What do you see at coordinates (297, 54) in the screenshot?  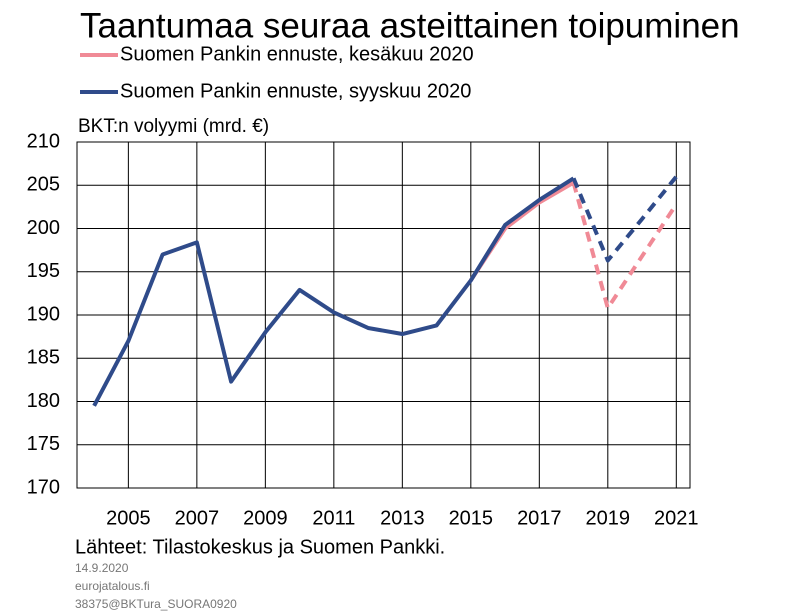 I see `legend-label: Suomen Pankin ennuste, kesäkuu 2020` at bounding box center [297, 54].